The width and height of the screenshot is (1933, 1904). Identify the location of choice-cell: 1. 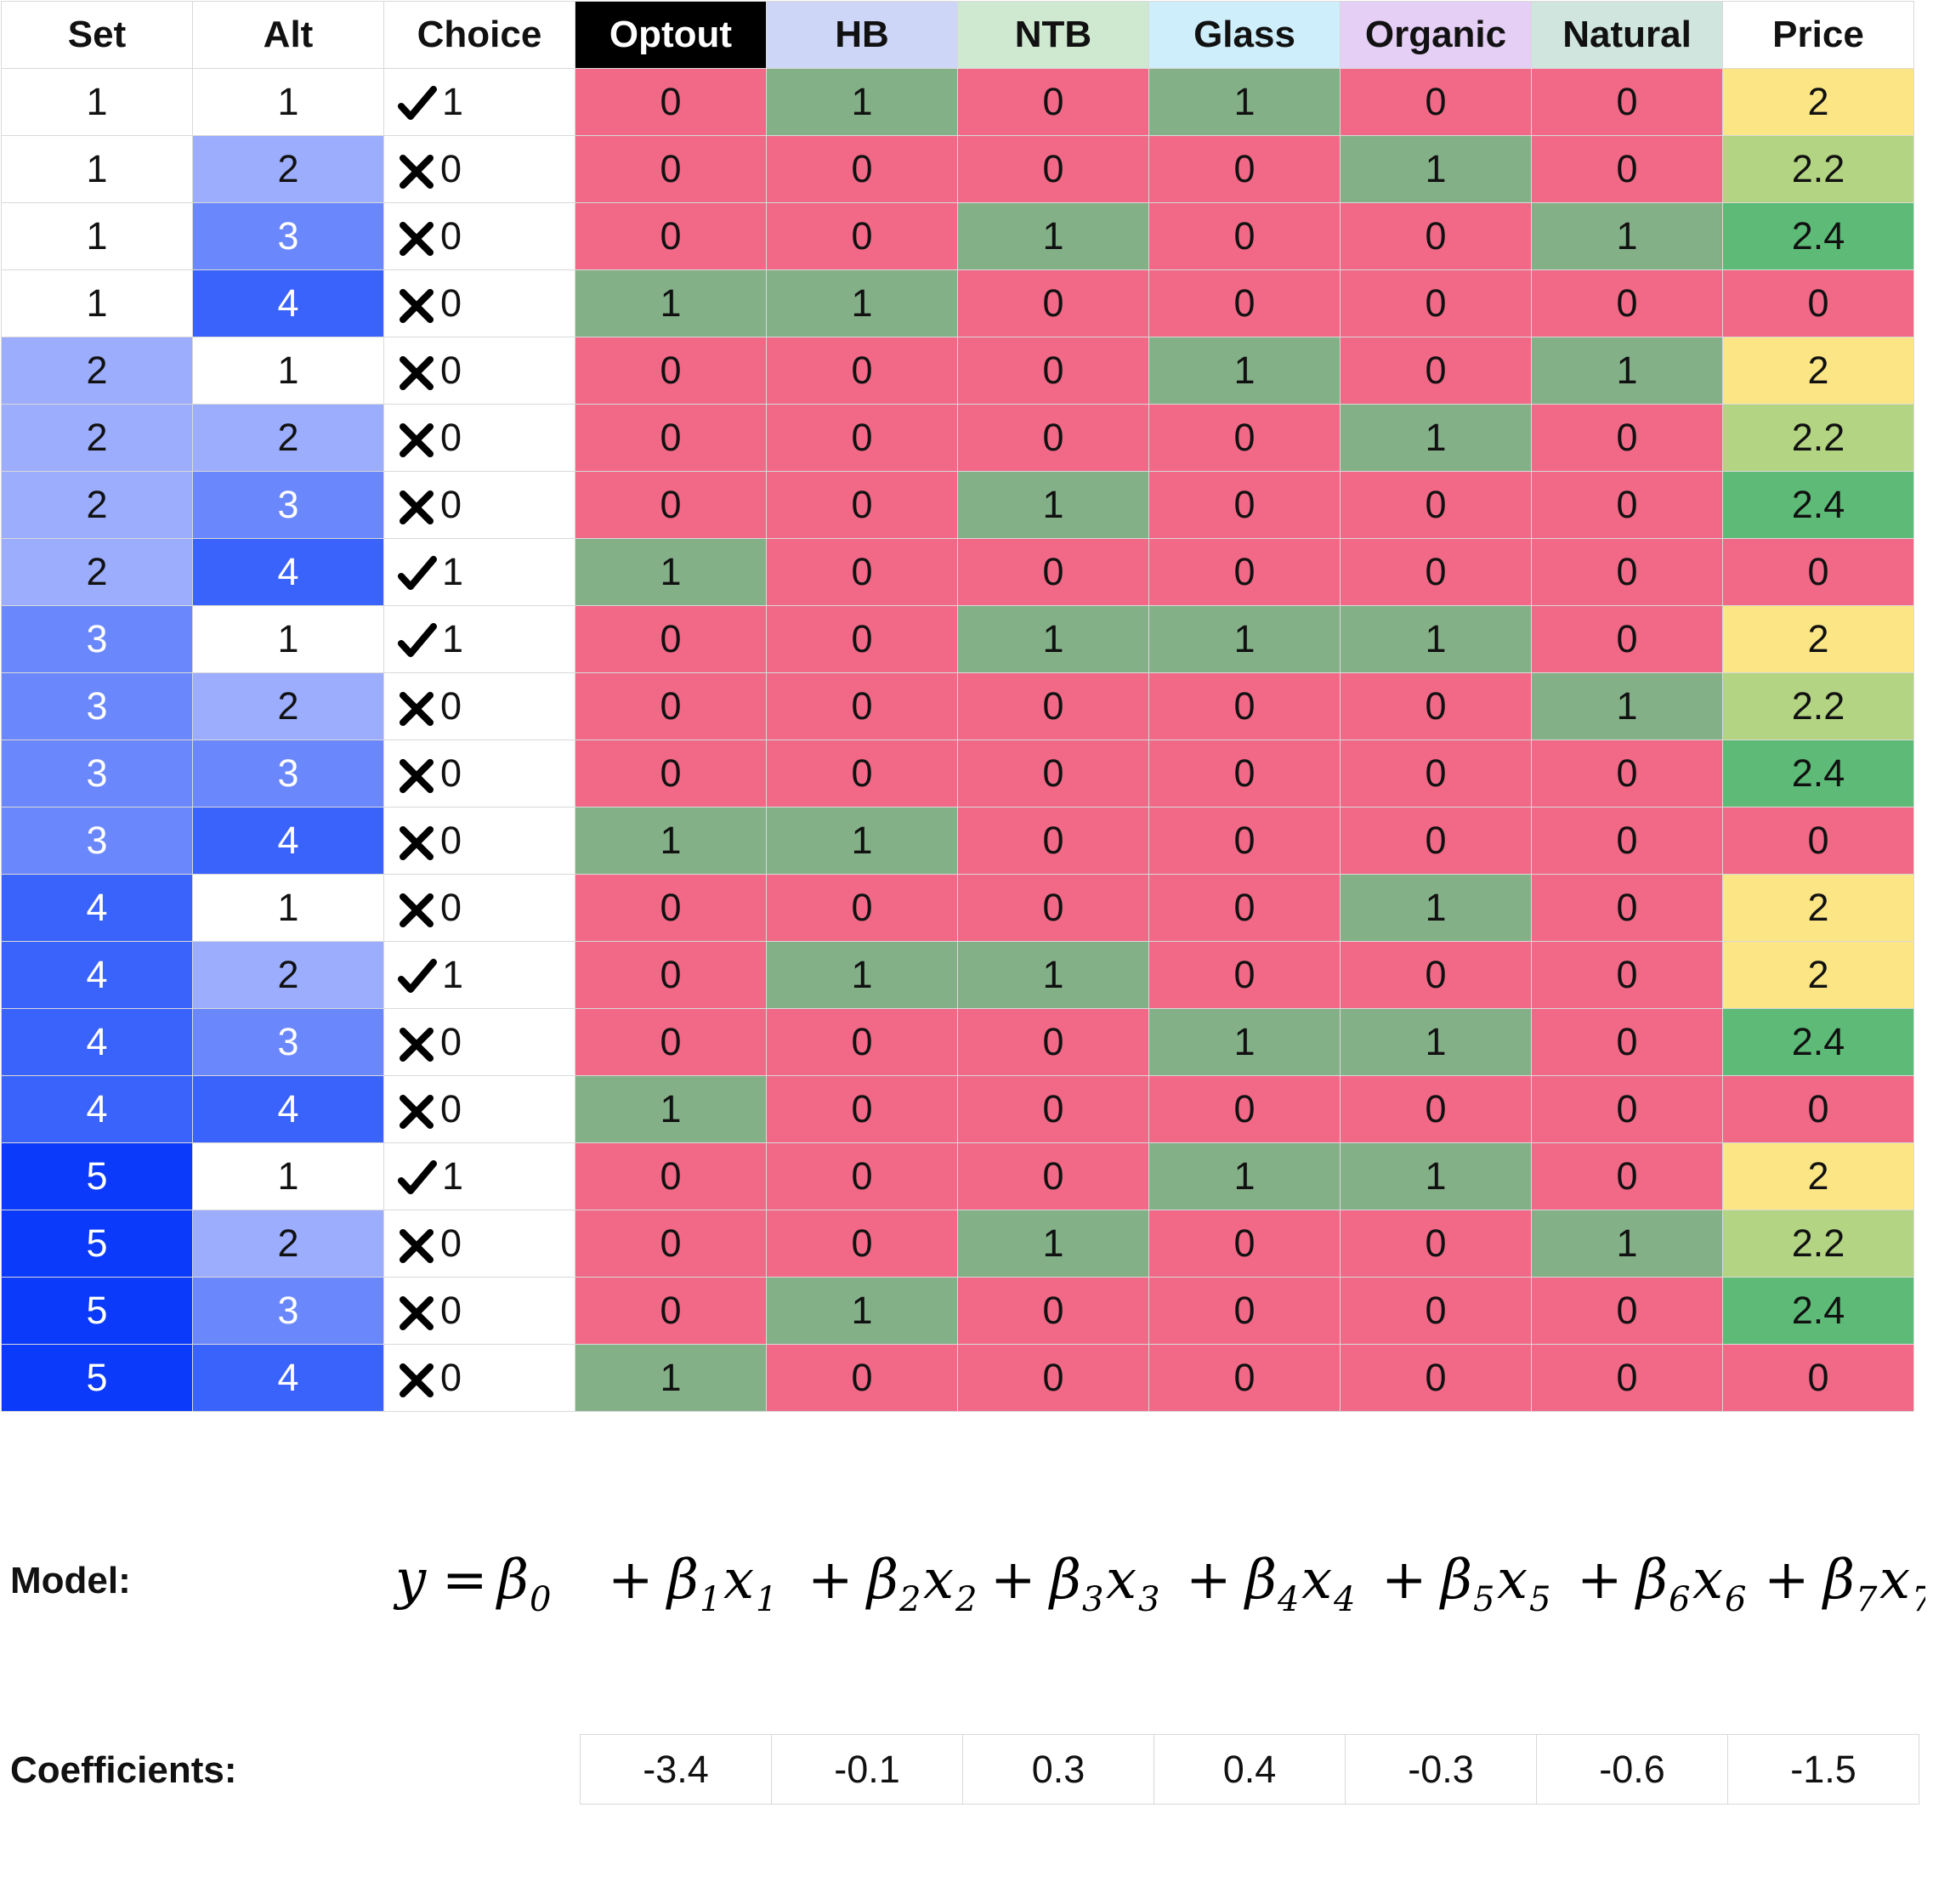
(479, 975).